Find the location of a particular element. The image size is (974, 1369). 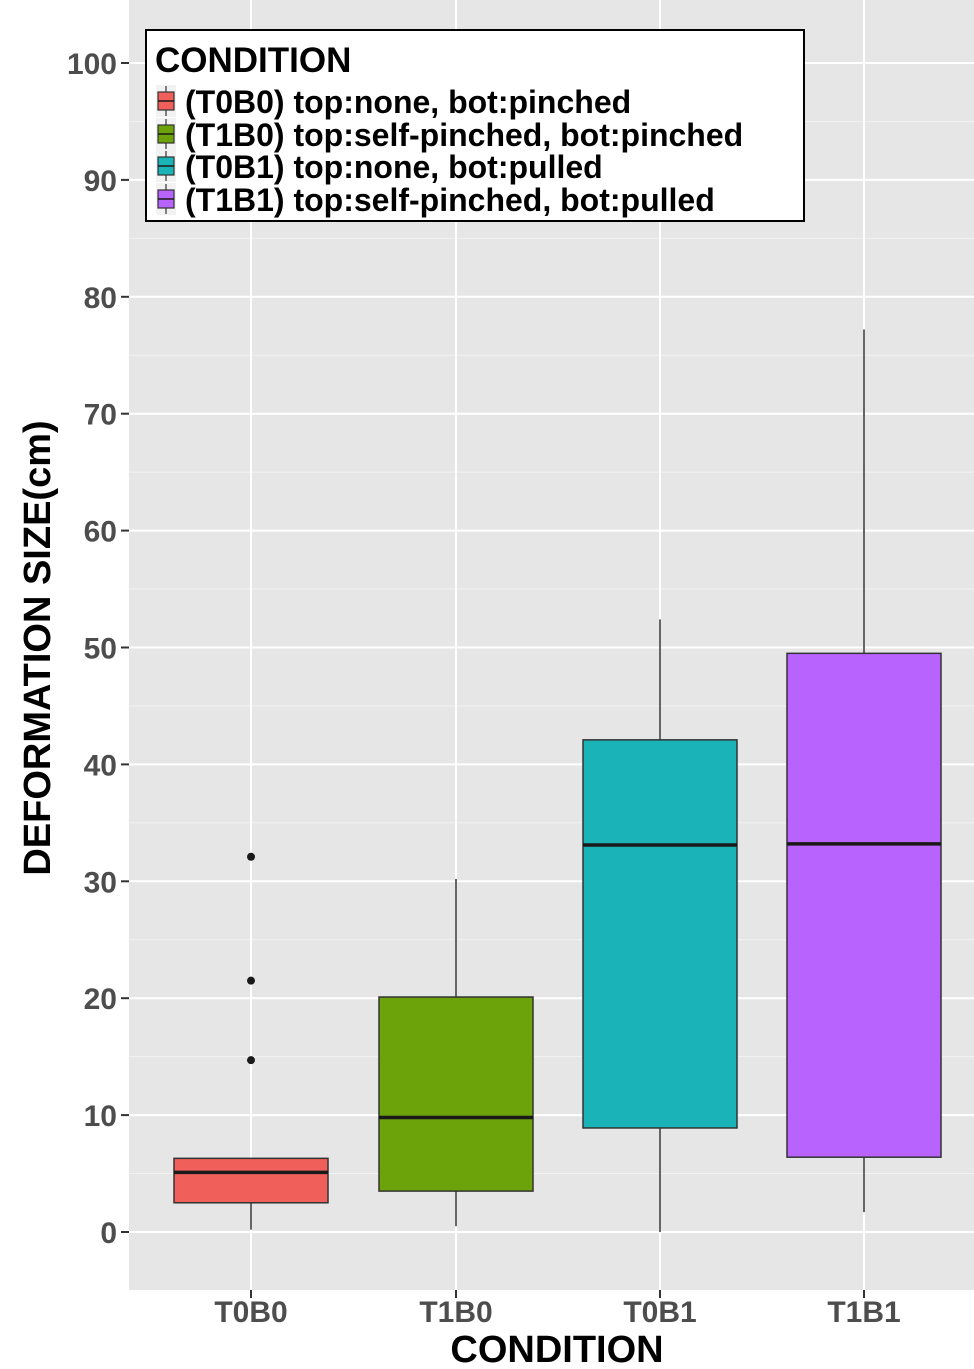

box-t1b0 is located at coordinates (456, 1052).